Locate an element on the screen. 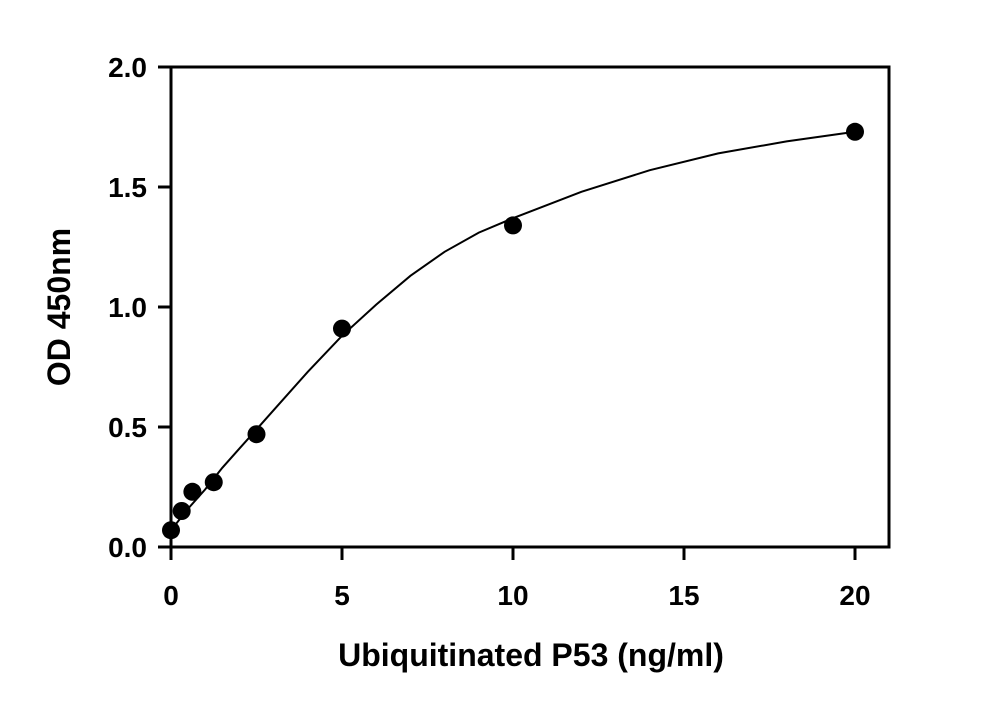  y-axis-title: OD 450nm is located at coordinates (59, 307).